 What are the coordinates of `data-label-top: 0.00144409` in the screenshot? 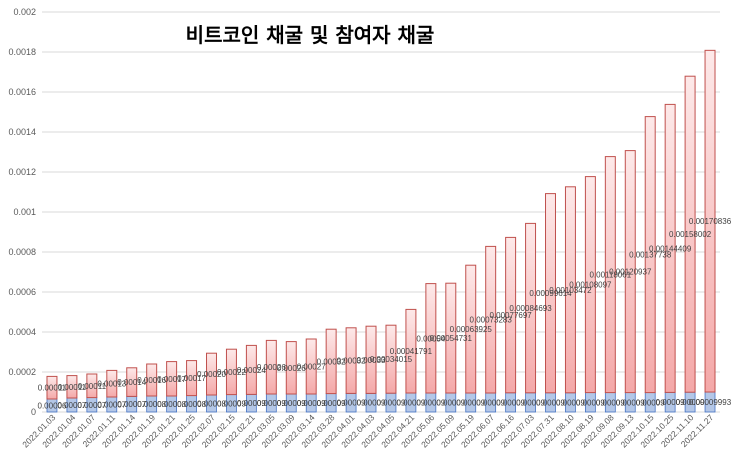 It's located at (670, 248).